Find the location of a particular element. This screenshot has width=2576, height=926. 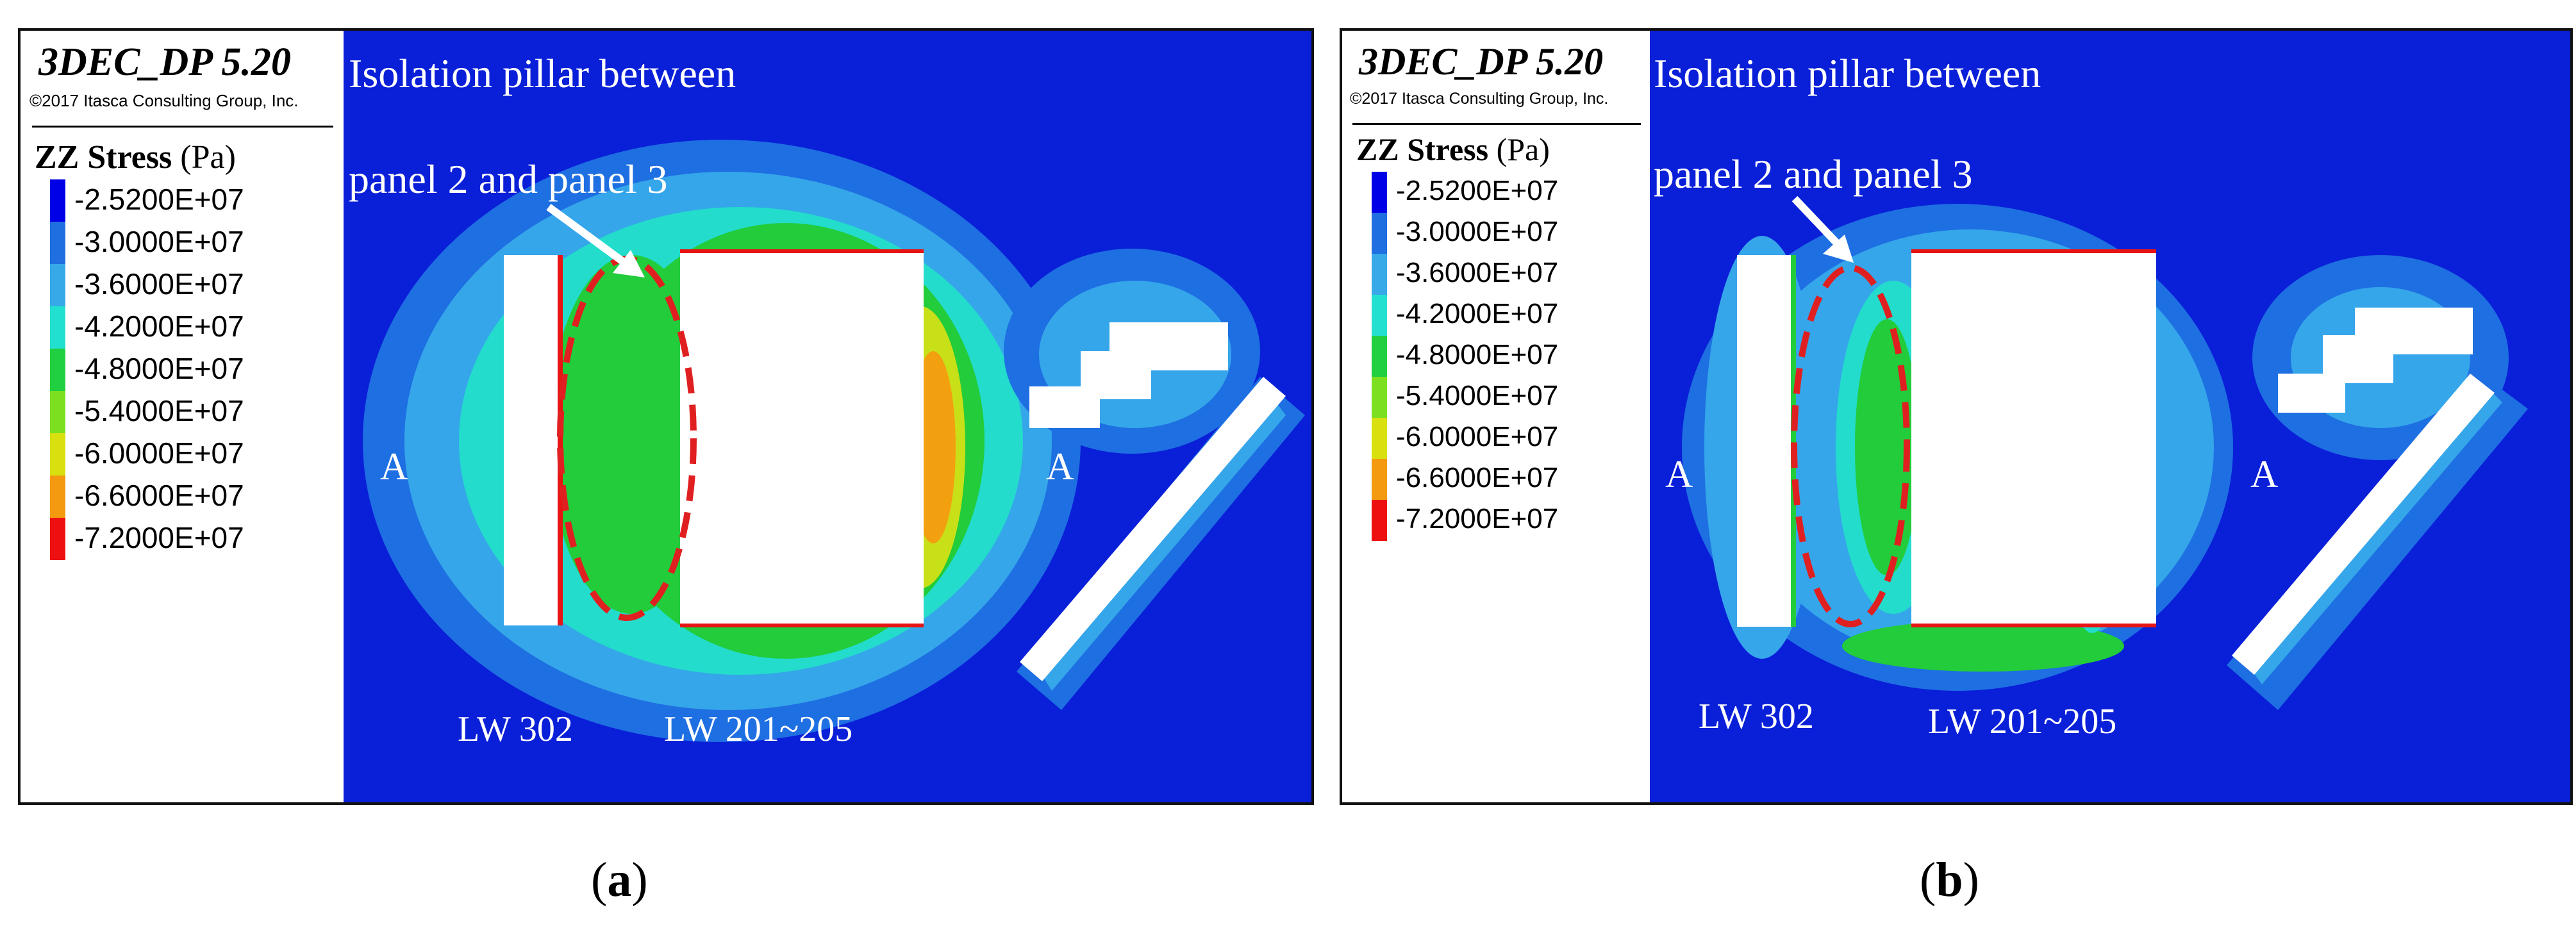

caption-letter: a is located at coordinates (620, 880).